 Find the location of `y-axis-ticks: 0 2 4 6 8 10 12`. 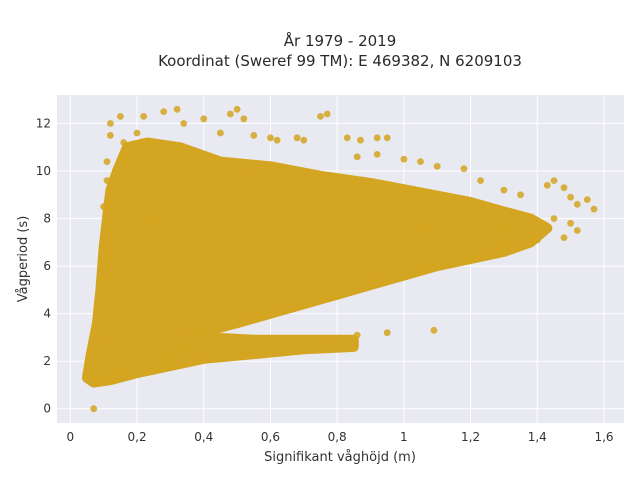

y-axis-ticks: 0 2 4 6 8 10 12 is located at coordinates (43, 266).